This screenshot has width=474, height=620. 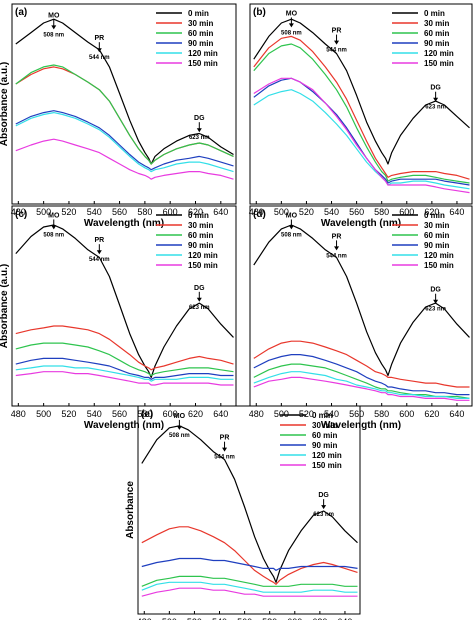 What do you see at coordinates (130, 510) in the screenshot?
I see `y-axis-label: Absorbance` at bounding box center [130, 510].